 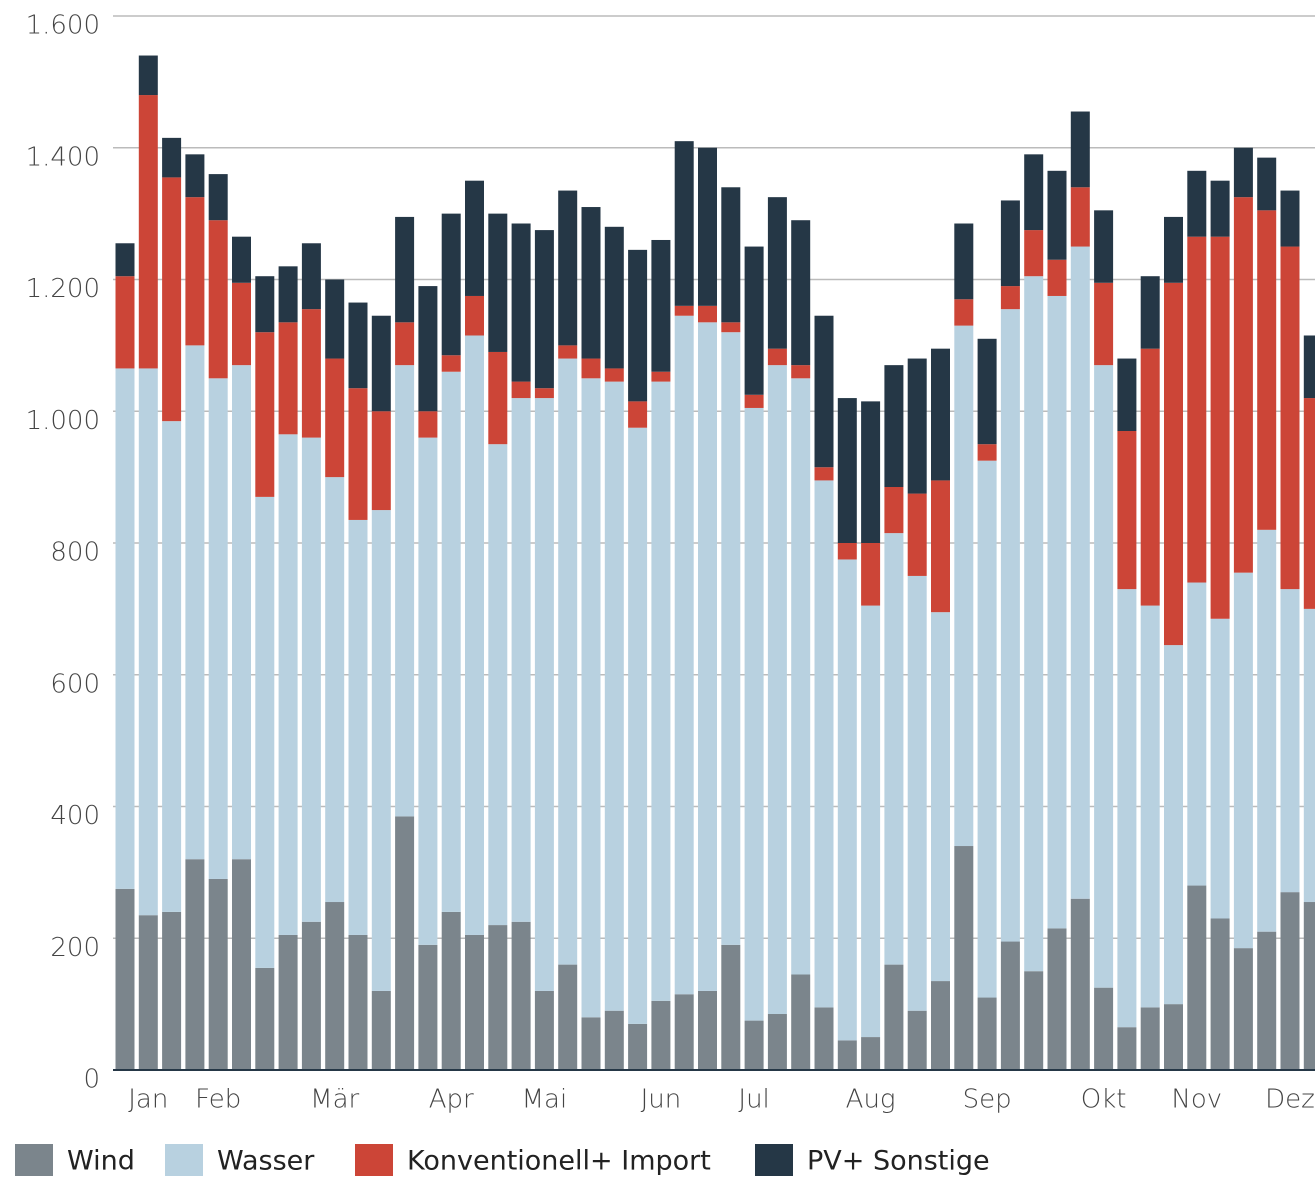 I want to click on x-tick-label: Dez, so click(x=1290, y=1100).